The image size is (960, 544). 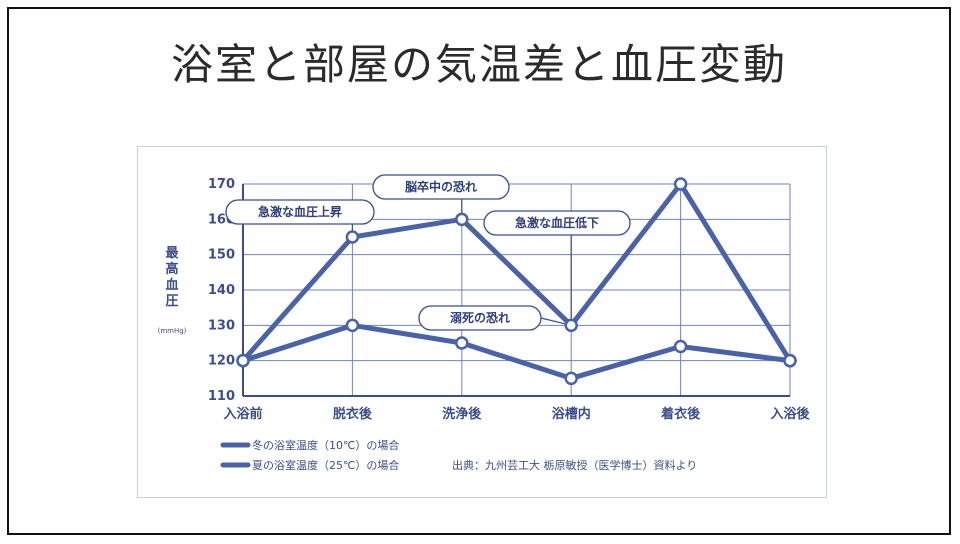 I want to click on y-tick-label: 170, so click(x=221, y=184).